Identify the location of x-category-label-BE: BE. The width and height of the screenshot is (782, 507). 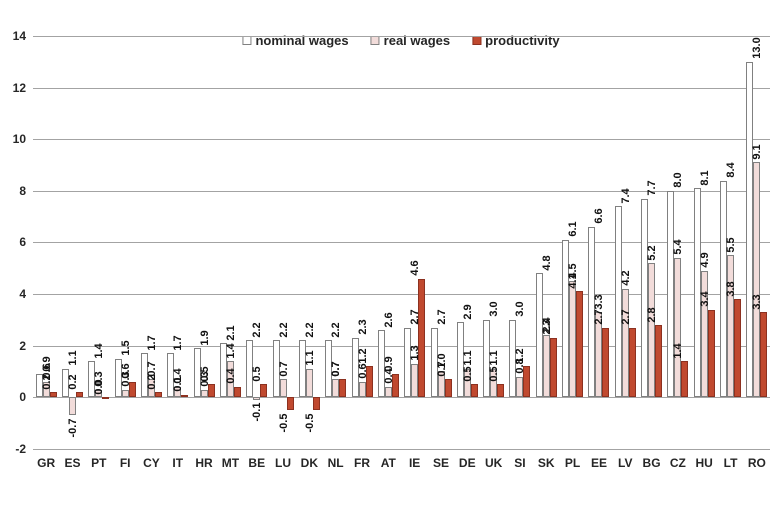
(257, 463).